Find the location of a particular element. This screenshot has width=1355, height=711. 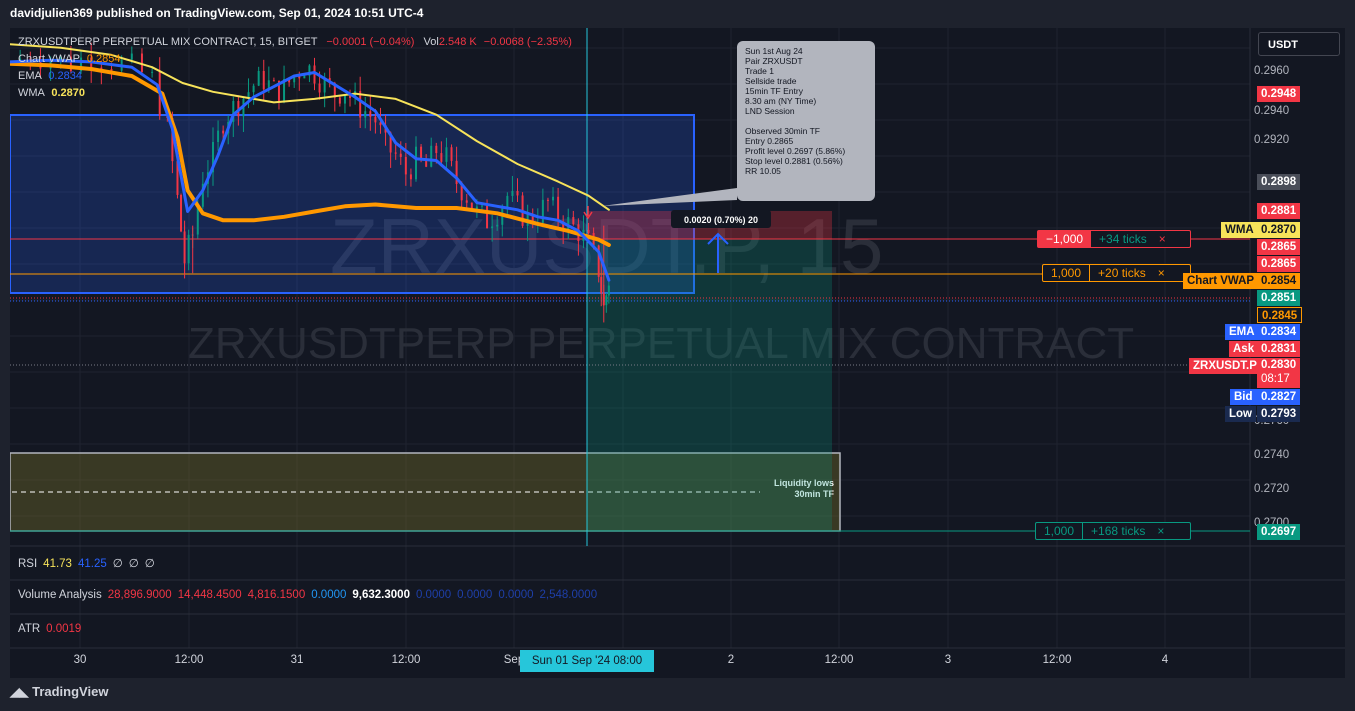

target-position-box: 1,000 +168 ticks × is located at coordinates (1113, 531).